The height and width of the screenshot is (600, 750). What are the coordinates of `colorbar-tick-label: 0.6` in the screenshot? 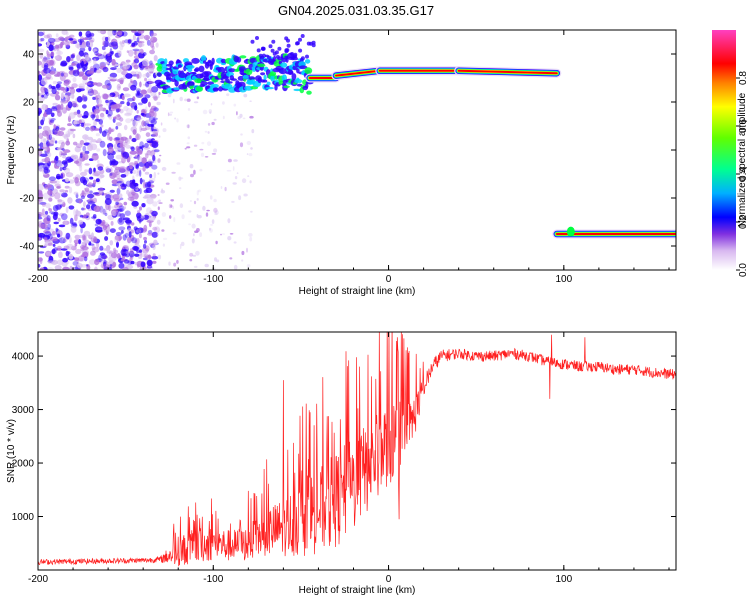 It's located at (743, 126).